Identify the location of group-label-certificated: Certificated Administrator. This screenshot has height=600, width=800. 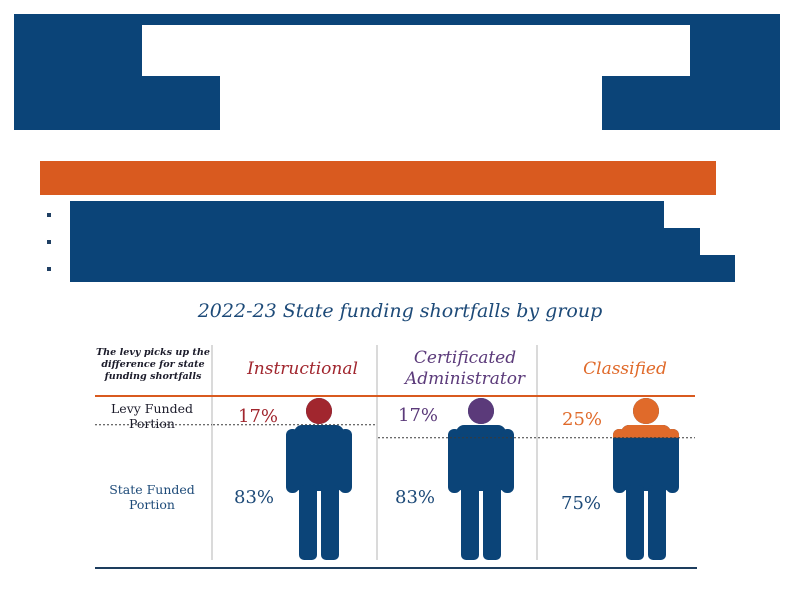
(465, 368).